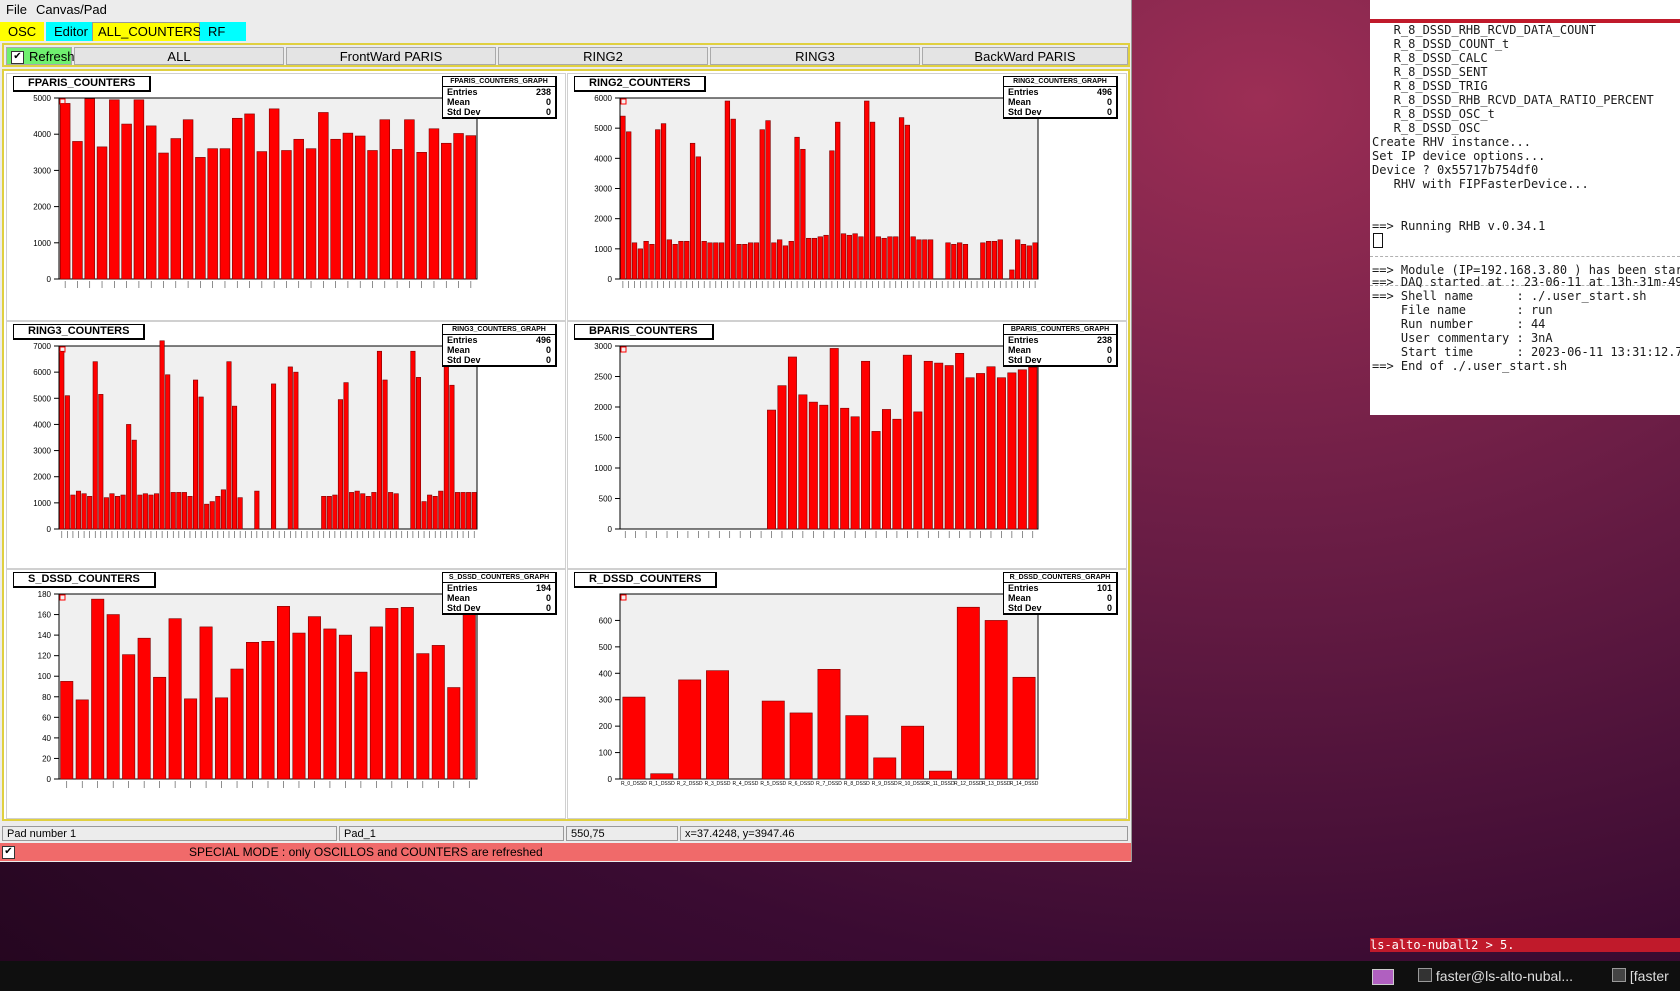 This screenshot has height=991, width=1680. What do you see at coordinates (1462, 338) in the screenshot?
I see `terminal-line: User commentary : 3nA` at bounding box center [1462, 338].